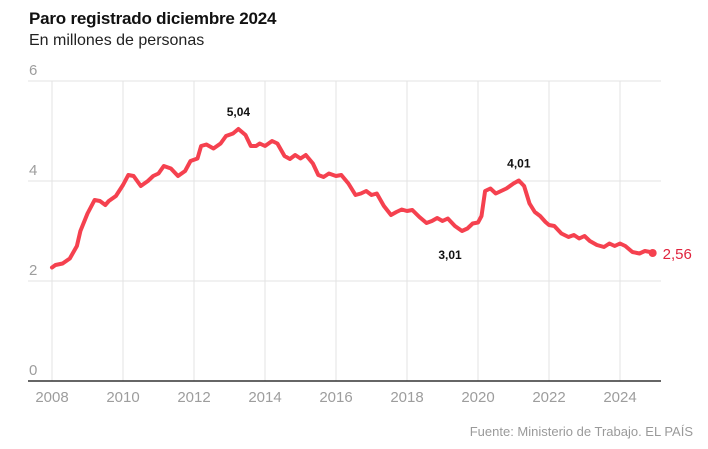 The image size is (708, 449). What do you see at coordinates (122, 397) in the screenshot?
I see `x-tick-label: 2010` at bounding box center [122, 397].